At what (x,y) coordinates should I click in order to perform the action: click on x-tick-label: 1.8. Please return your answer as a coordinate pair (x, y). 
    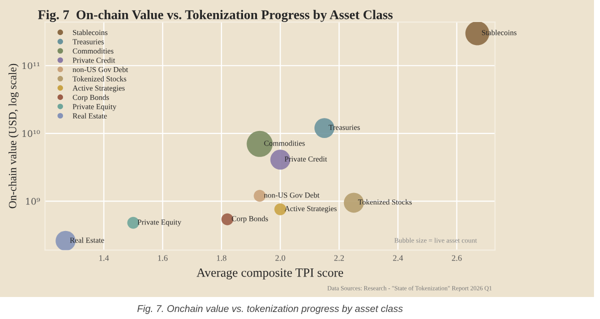
    Looking at the image, I should click on (221, 258).